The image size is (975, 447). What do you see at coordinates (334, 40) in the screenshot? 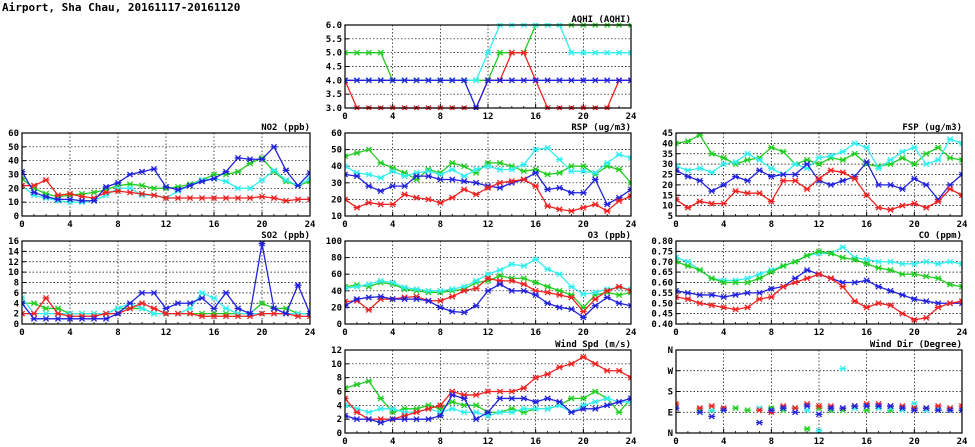
I see `tick-label-y: 5.5` at bounding box center [334, 40].